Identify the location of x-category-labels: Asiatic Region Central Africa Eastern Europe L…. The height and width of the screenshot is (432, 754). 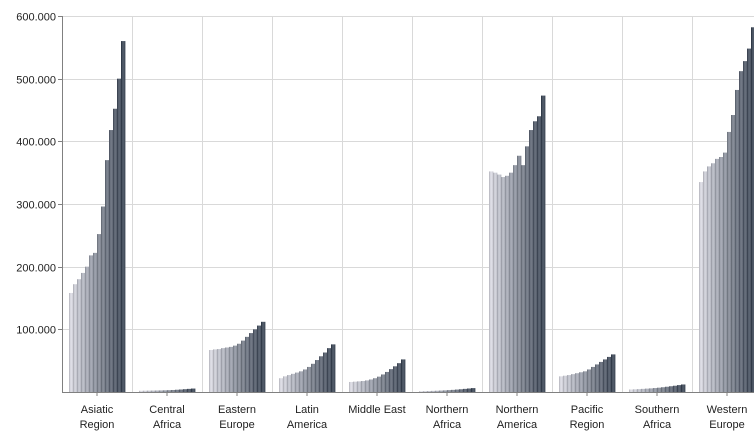
(414, 417).